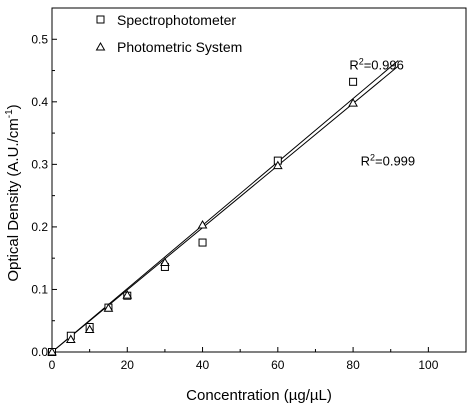  I want to click on x-tick-label: 0, so click(52, 365).